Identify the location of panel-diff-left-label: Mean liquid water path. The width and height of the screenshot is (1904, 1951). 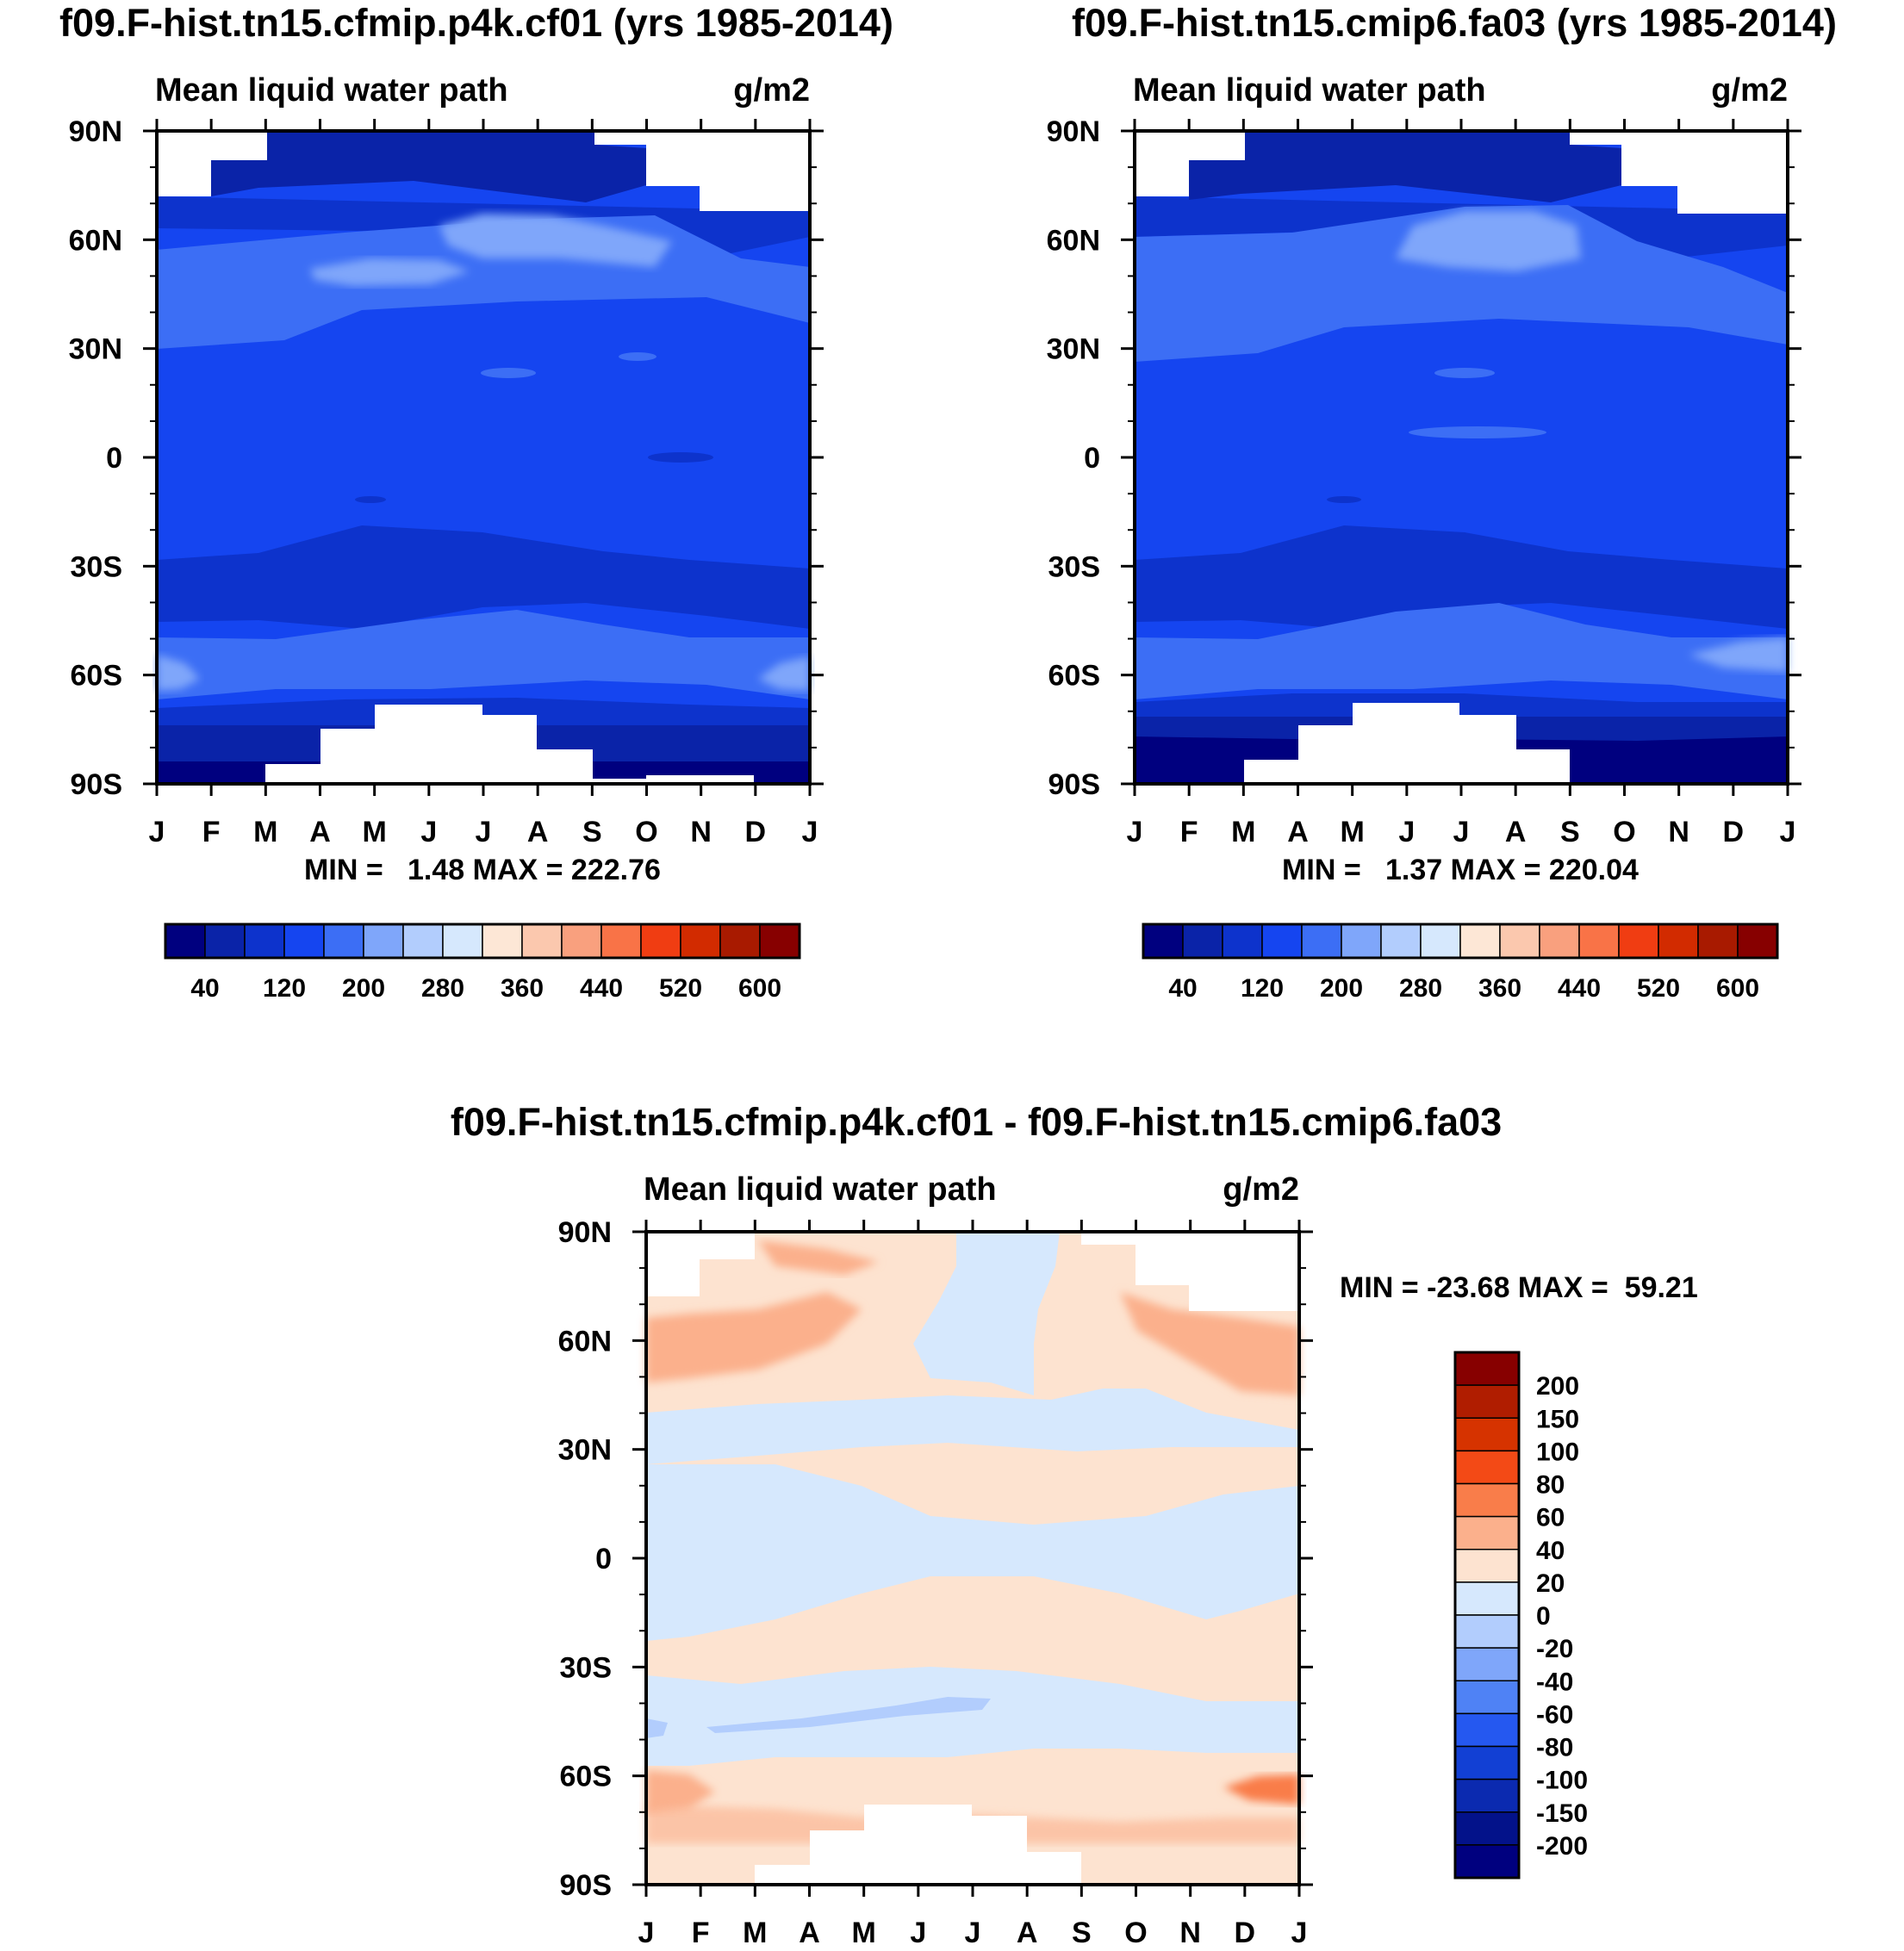
(821, 1189).